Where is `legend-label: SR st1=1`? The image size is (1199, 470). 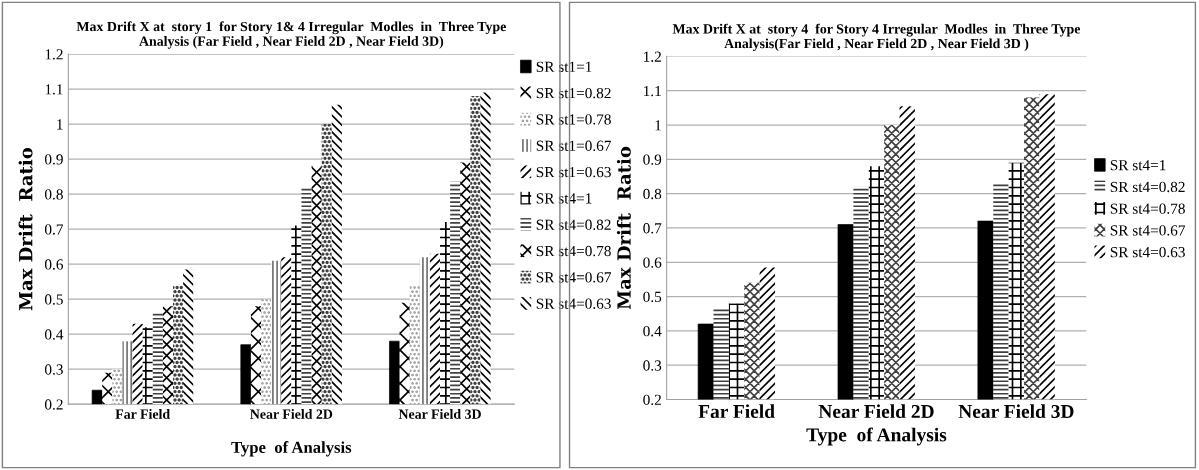 legend-label: SR st1=1 is located at coordinates (564, 66).